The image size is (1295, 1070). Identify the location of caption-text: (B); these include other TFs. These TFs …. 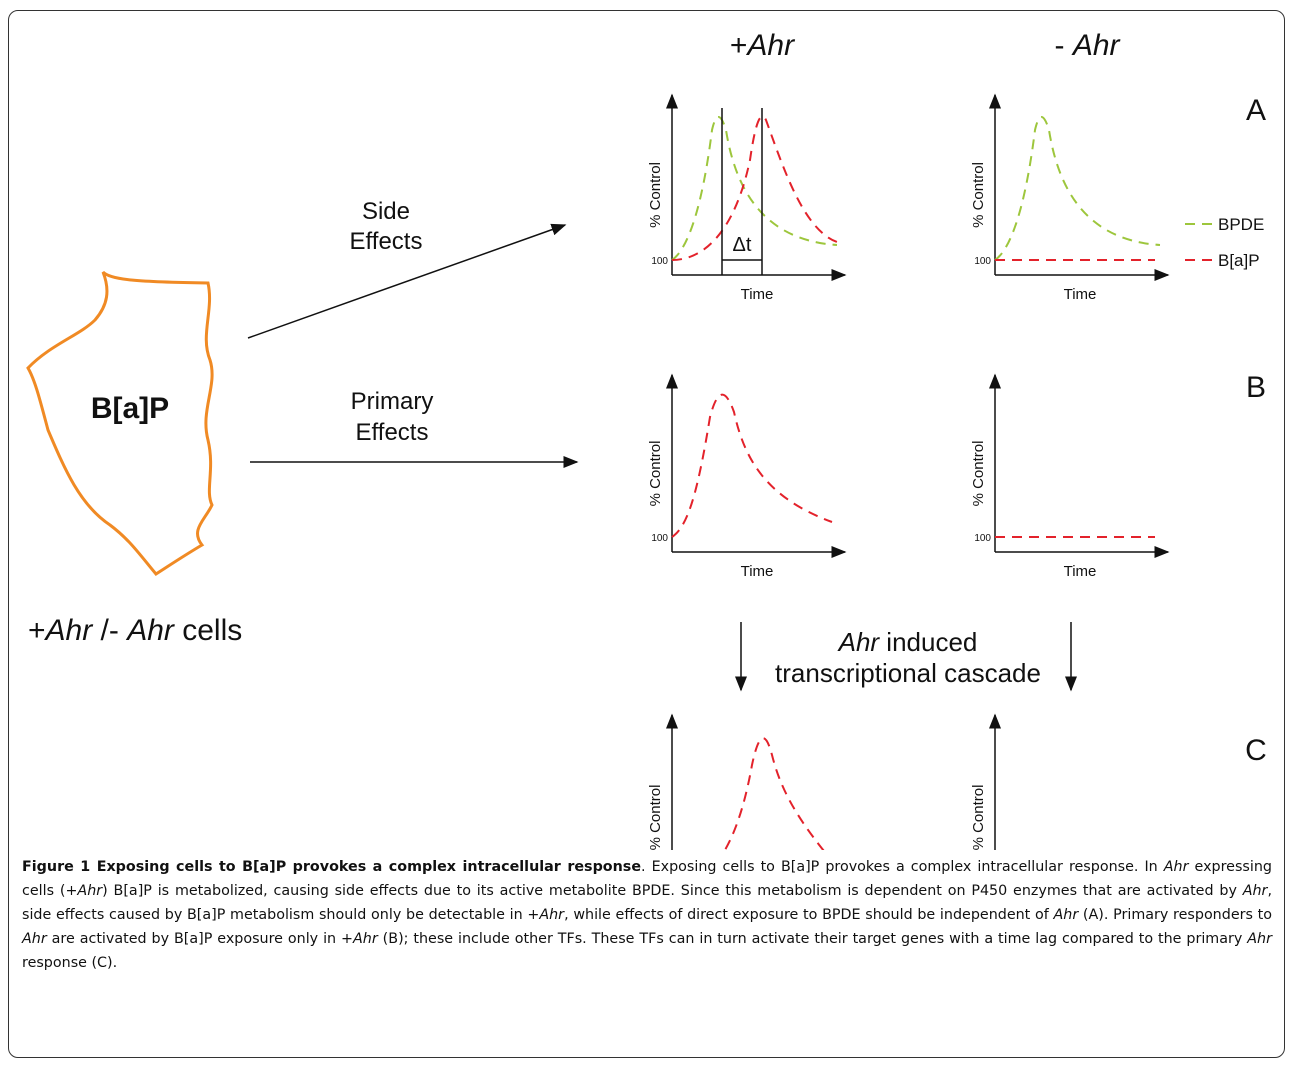
(812, 939).